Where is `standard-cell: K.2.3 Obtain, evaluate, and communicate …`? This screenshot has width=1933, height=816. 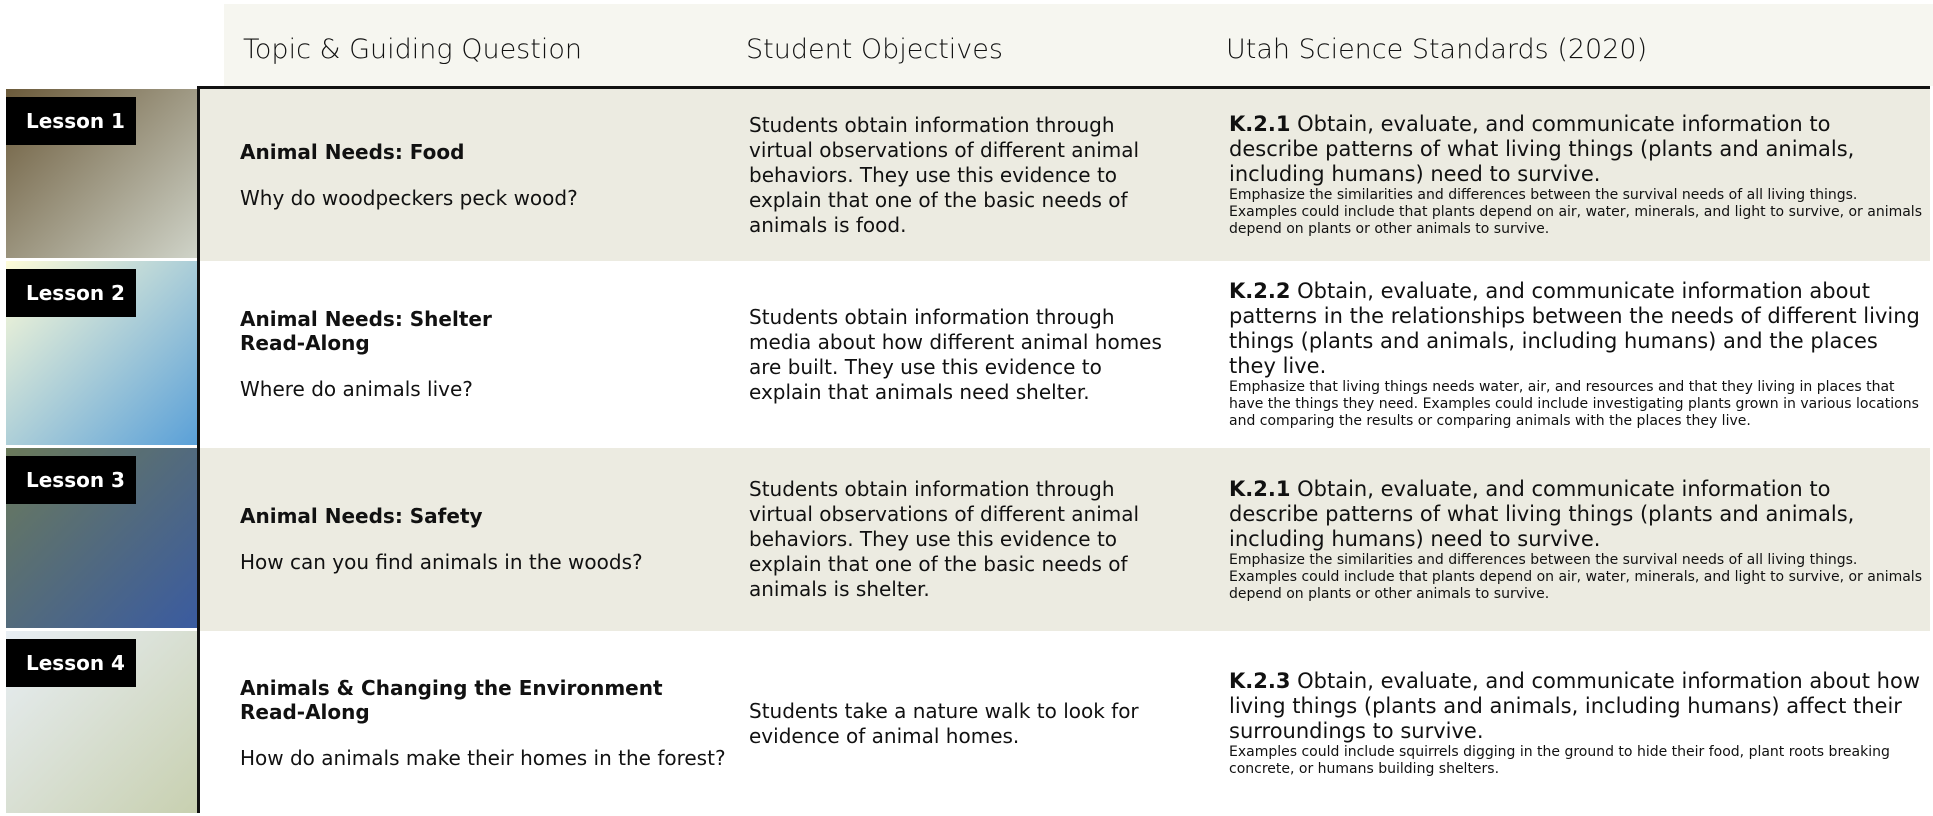
standard-cell: K.2.3 Obtain, evaluate, and communicate … is located at coordinates (1576, 723).